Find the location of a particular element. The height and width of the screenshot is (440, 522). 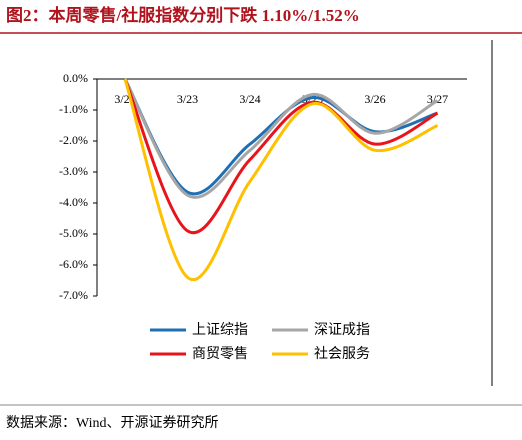

legend-label: 深证成指 is located at coordinates (342, 330).